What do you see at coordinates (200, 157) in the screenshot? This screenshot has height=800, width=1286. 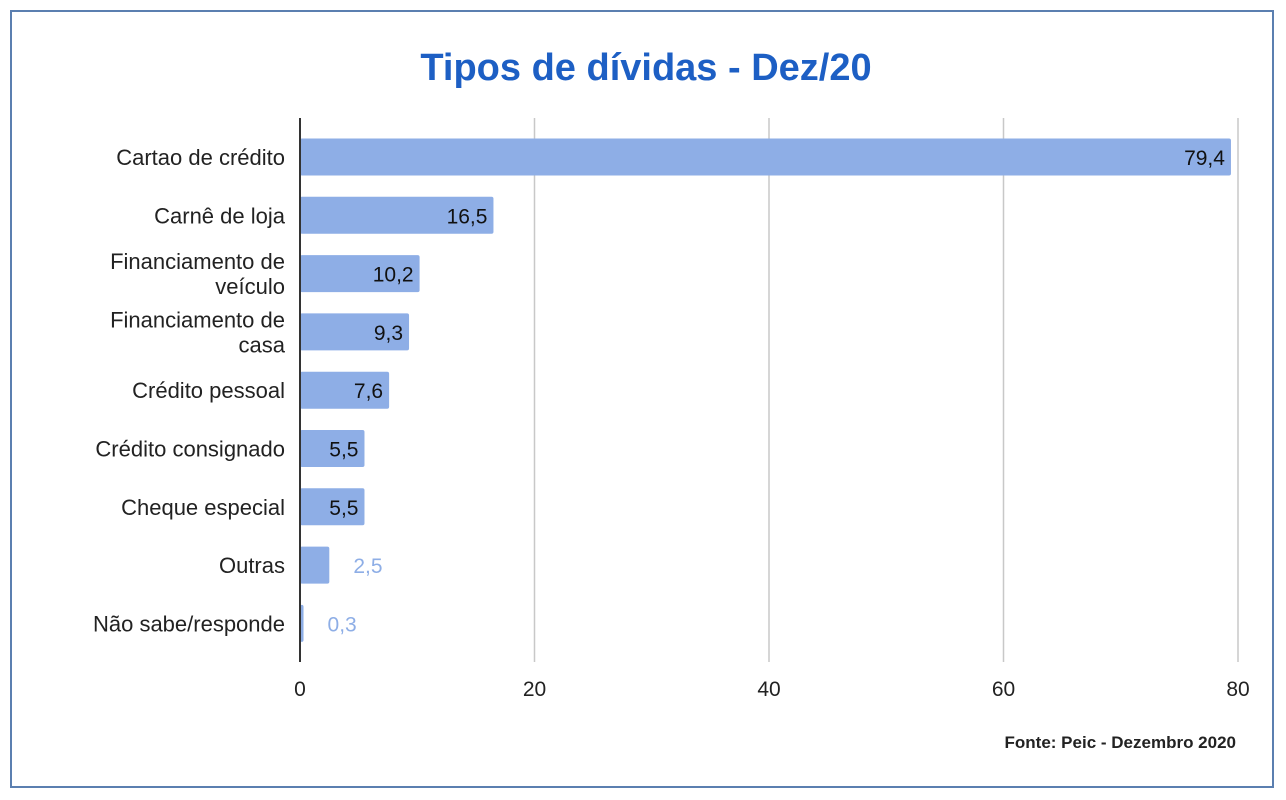 I see `category-label-0: Cartao de crédito` at bounding box center [200, 157].